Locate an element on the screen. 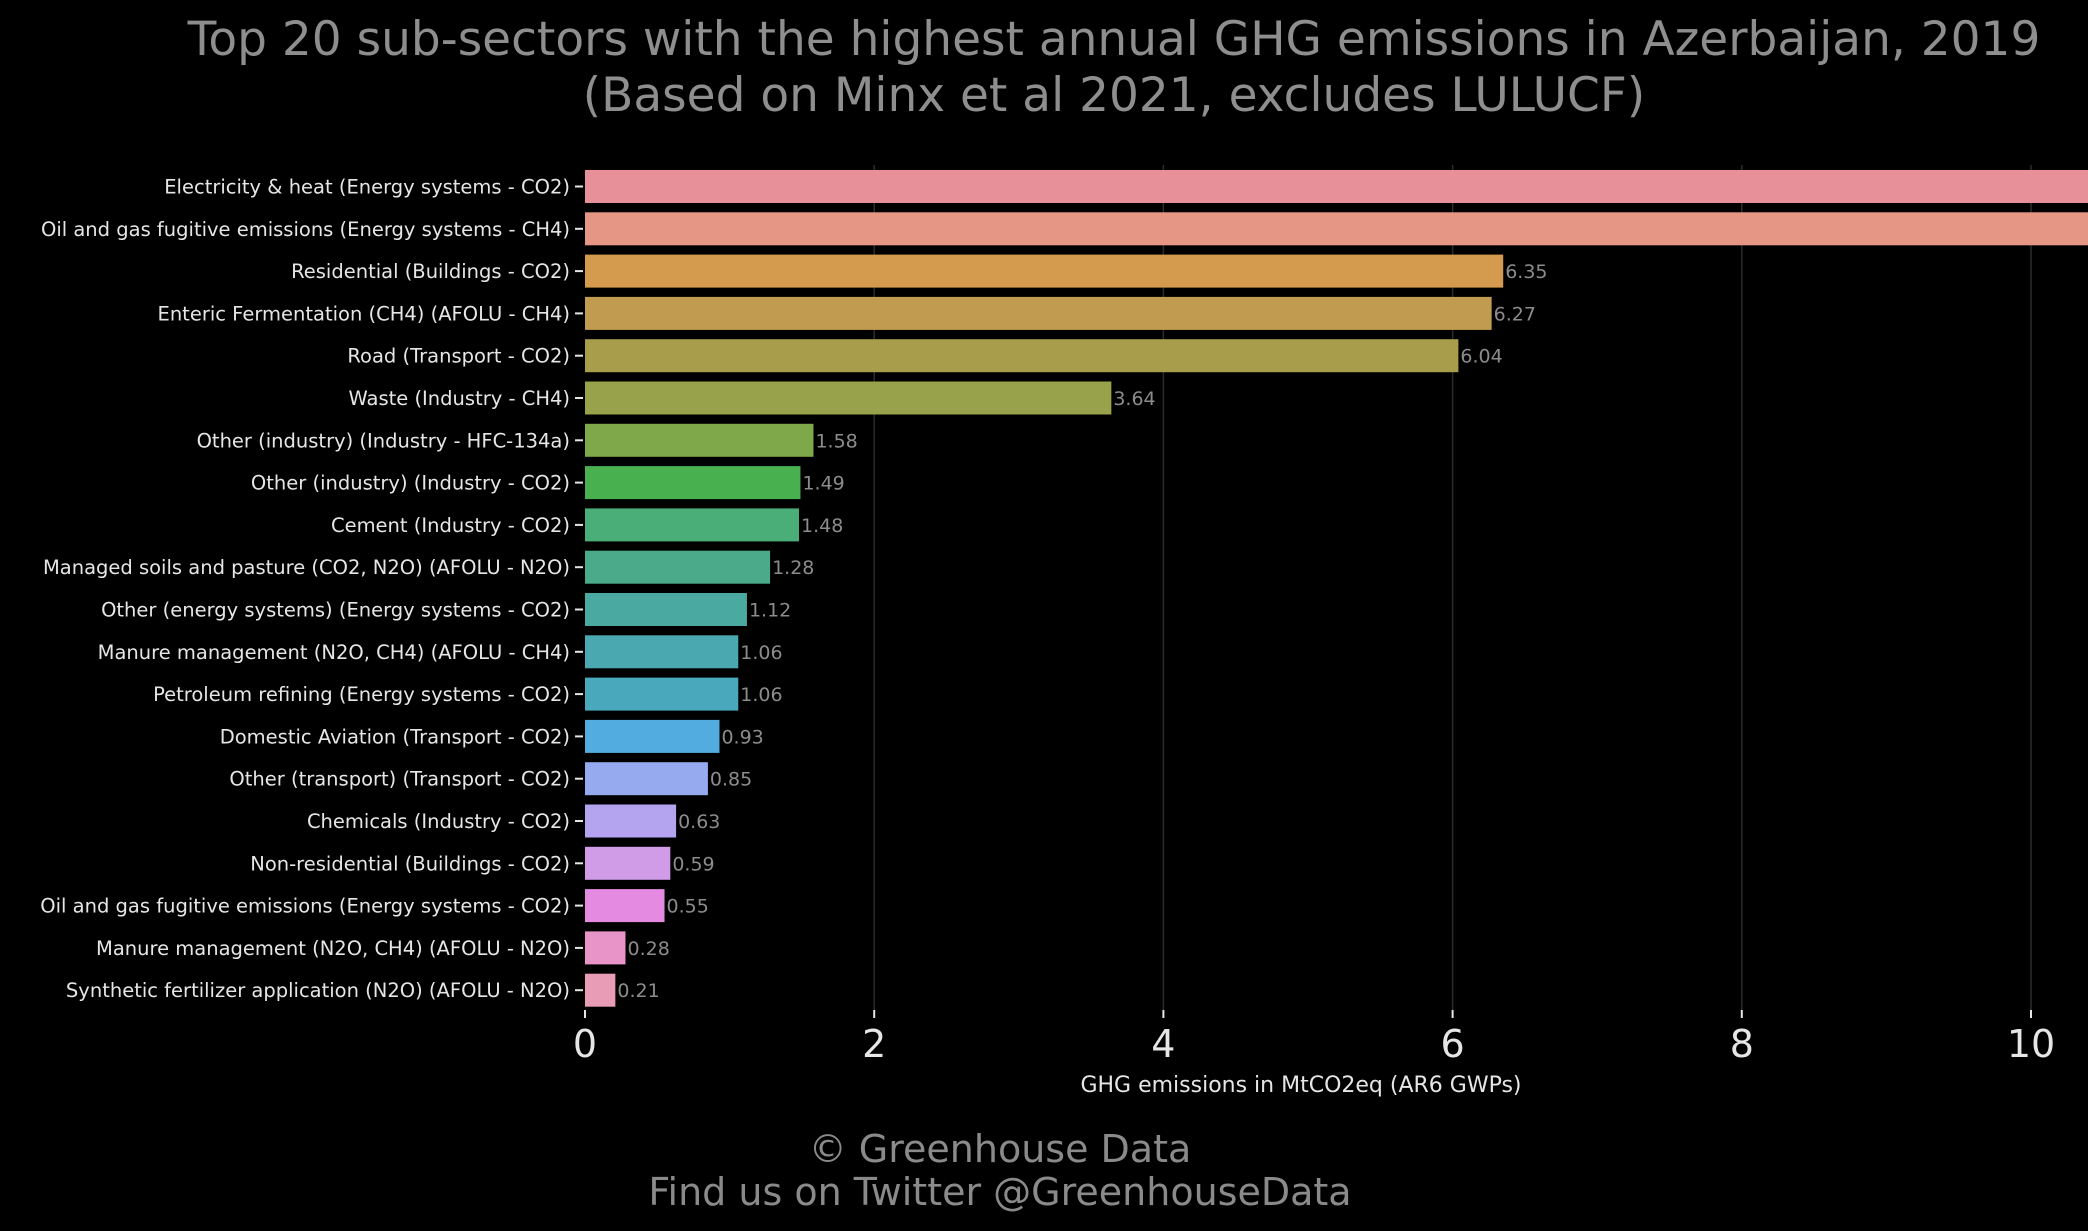 This screenshot has height=1231, width=2088. value-label-13: 1.06 is located at coordinates (761, 695).